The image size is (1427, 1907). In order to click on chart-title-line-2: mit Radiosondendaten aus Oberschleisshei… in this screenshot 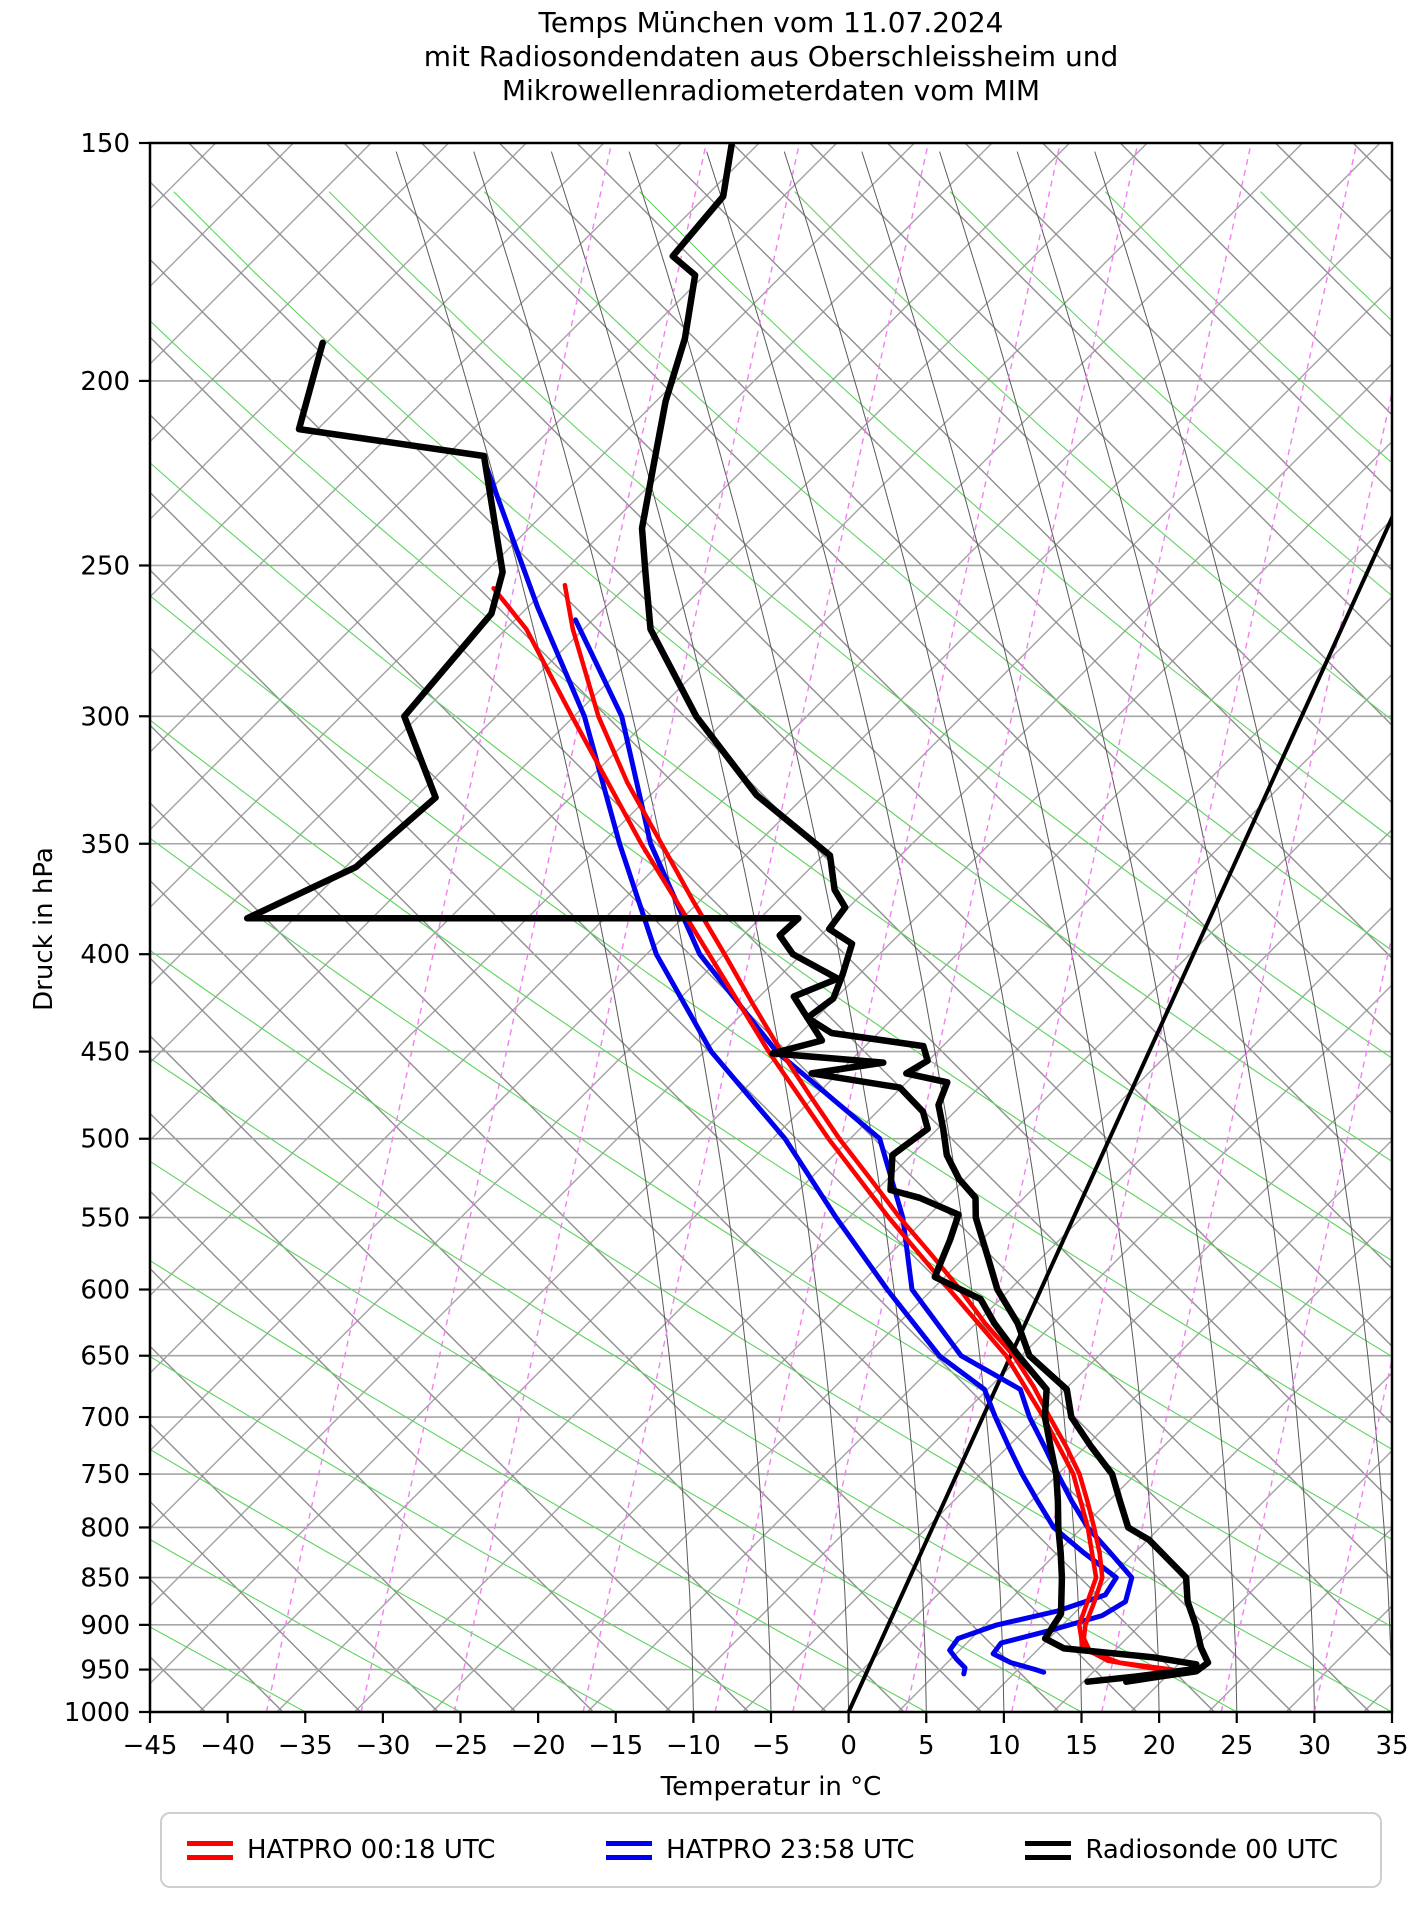, I will do `click(771, 56)`.